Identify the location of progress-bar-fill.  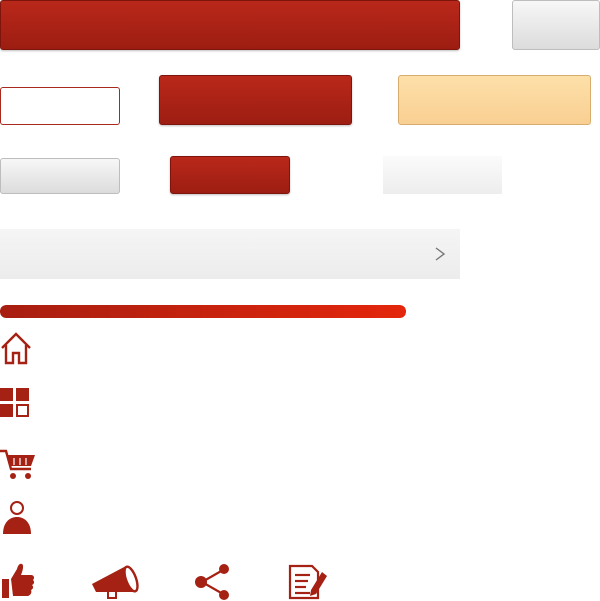
(203, 311).